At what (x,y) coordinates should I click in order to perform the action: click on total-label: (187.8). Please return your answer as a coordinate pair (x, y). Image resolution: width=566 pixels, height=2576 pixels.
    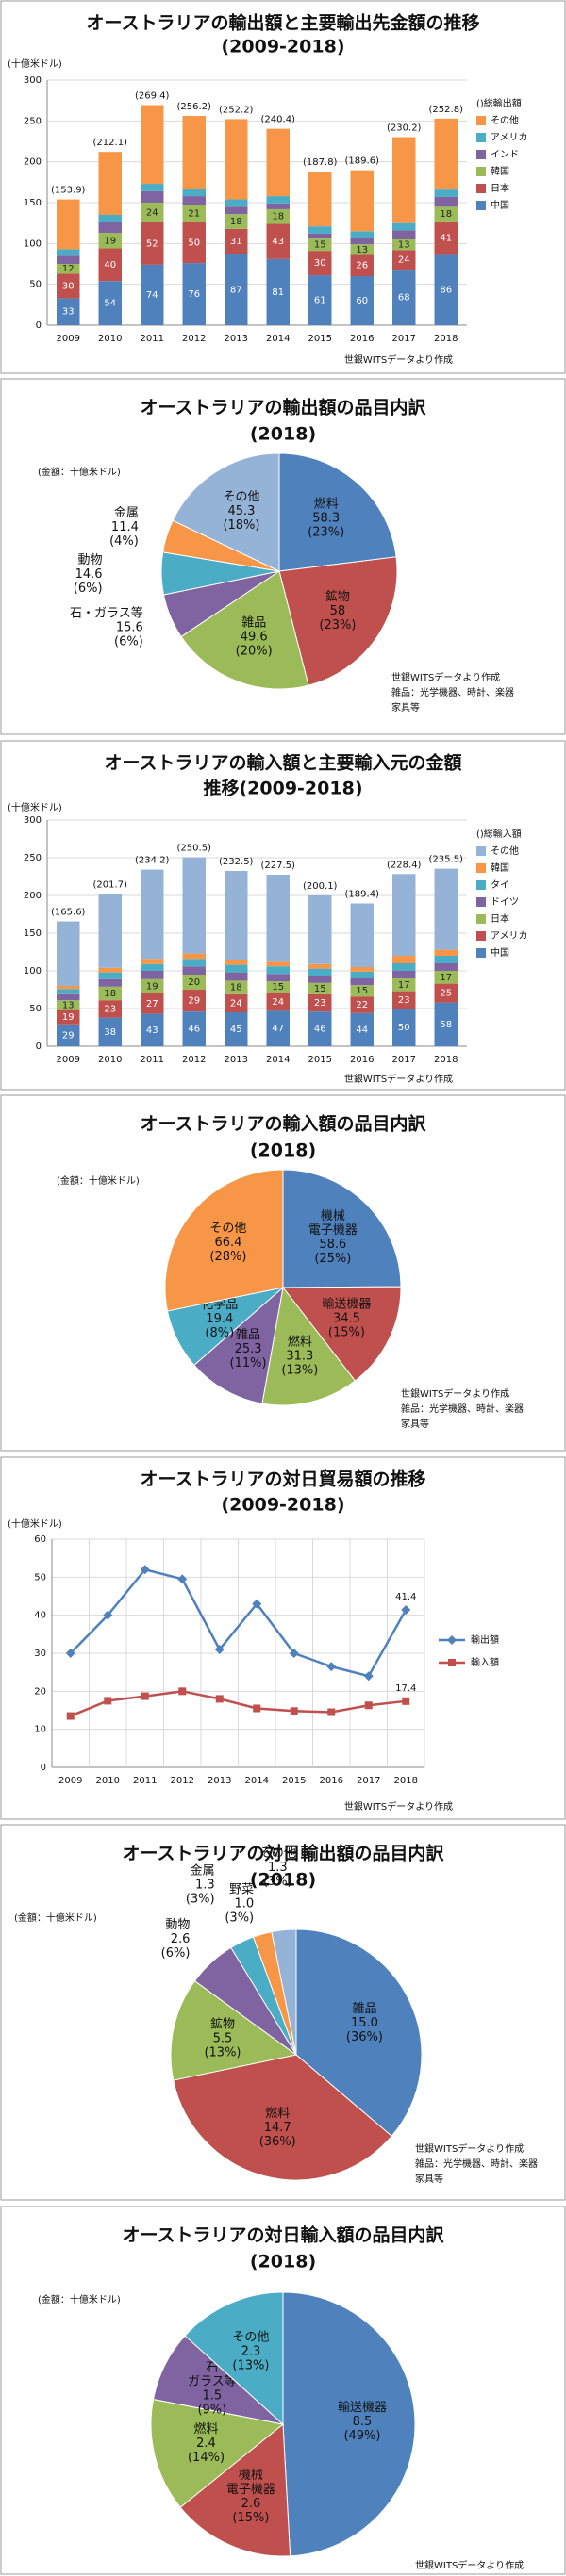
    Looking at the image, I should click on (320, 162).